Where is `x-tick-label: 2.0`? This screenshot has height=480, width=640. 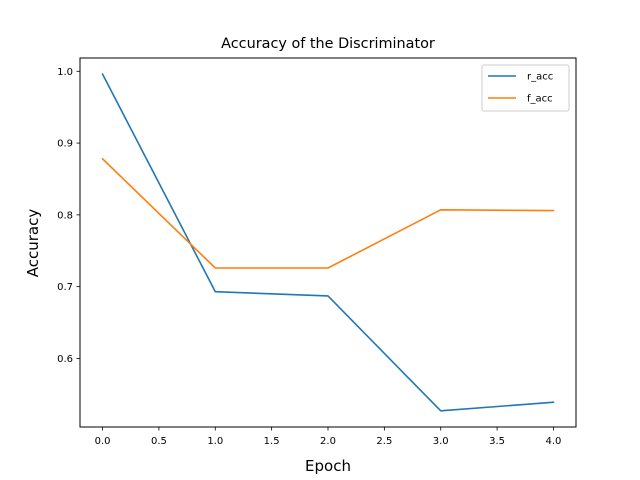 x-tick-label: 2.0 is located at coordinates (328, 441).